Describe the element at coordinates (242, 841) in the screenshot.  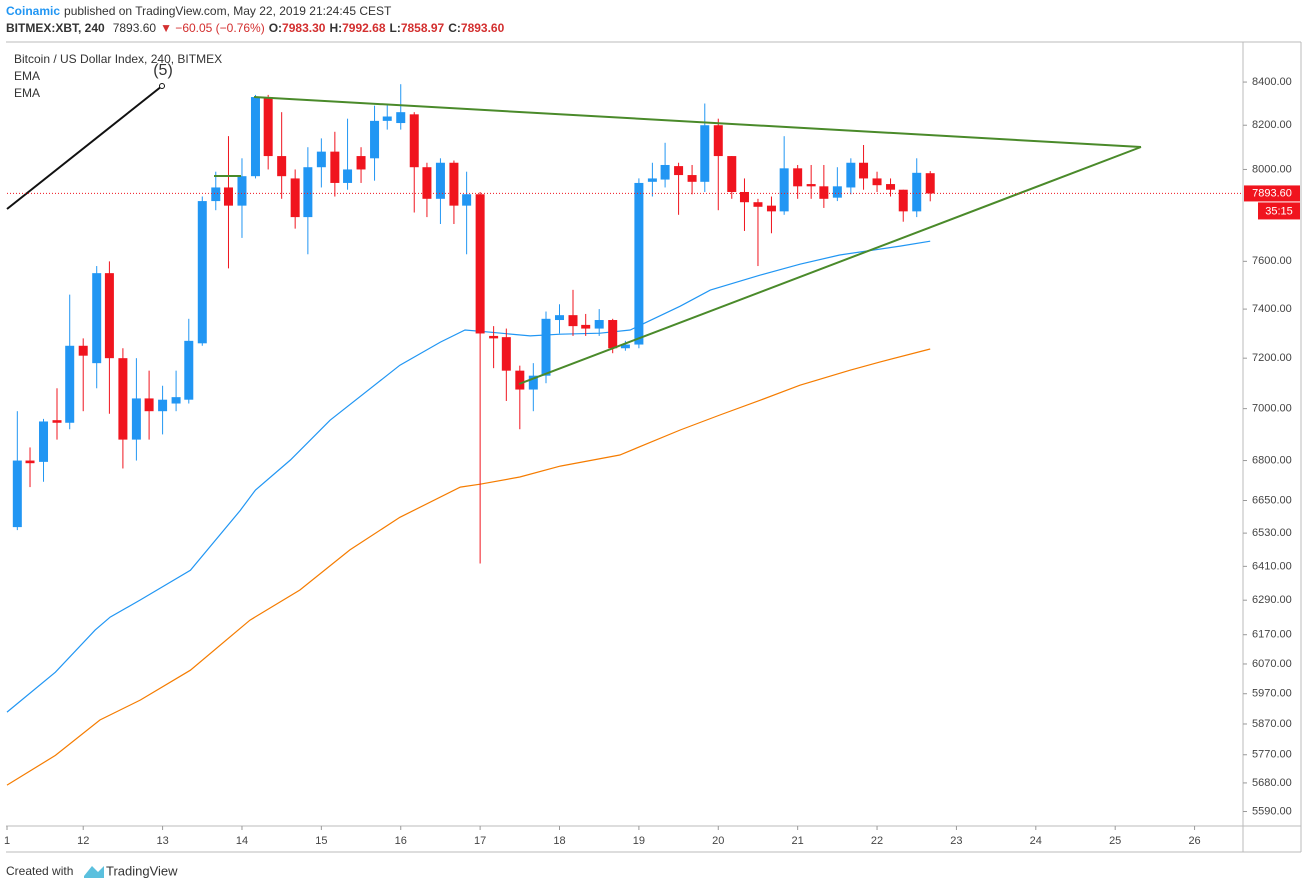
I see `x-tick-label: 14` at that location.